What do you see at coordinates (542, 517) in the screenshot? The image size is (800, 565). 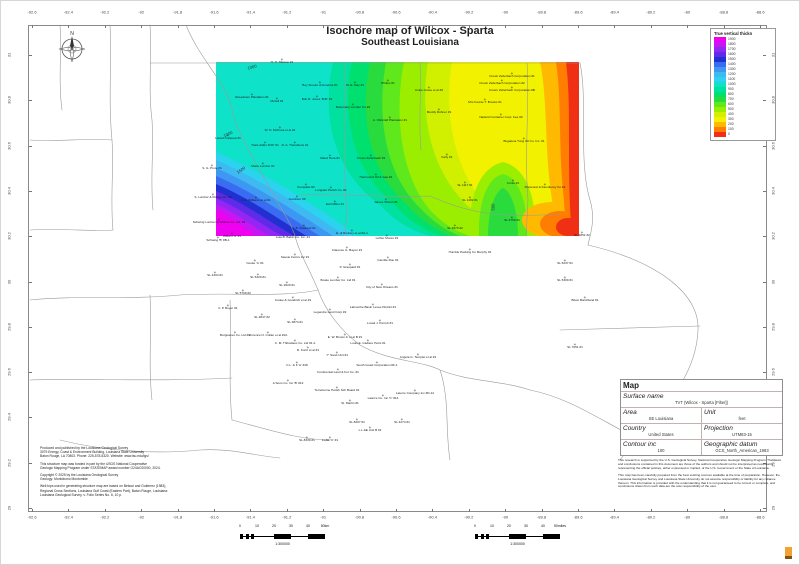 I see `axis-label-bottom: -89.8` at bounding box center [542, 517].